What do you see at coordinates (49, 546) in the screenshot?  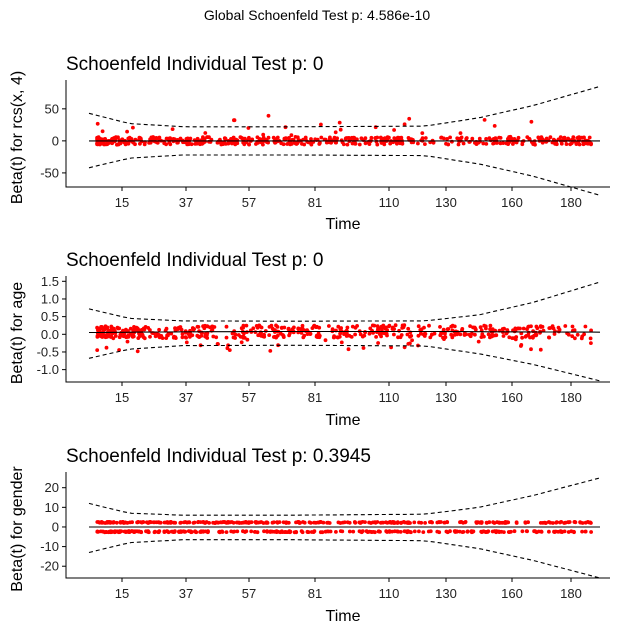 I see `y-tick-label: -10` at bounding box center [49, 546].